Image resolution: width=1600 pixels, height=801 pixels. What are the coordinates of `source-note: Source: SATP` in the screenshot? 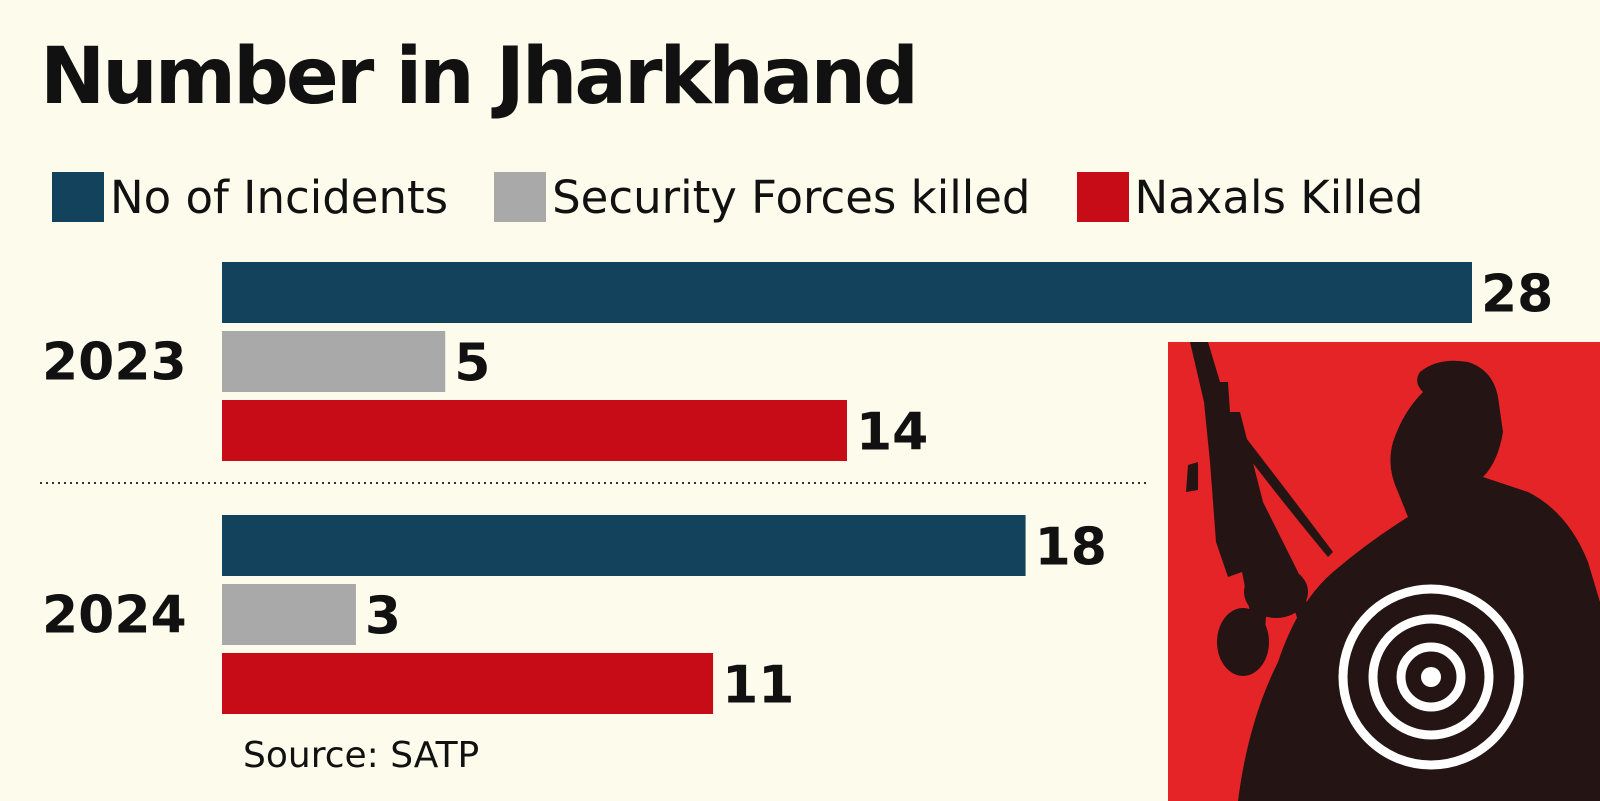 It's located at (361, 755).